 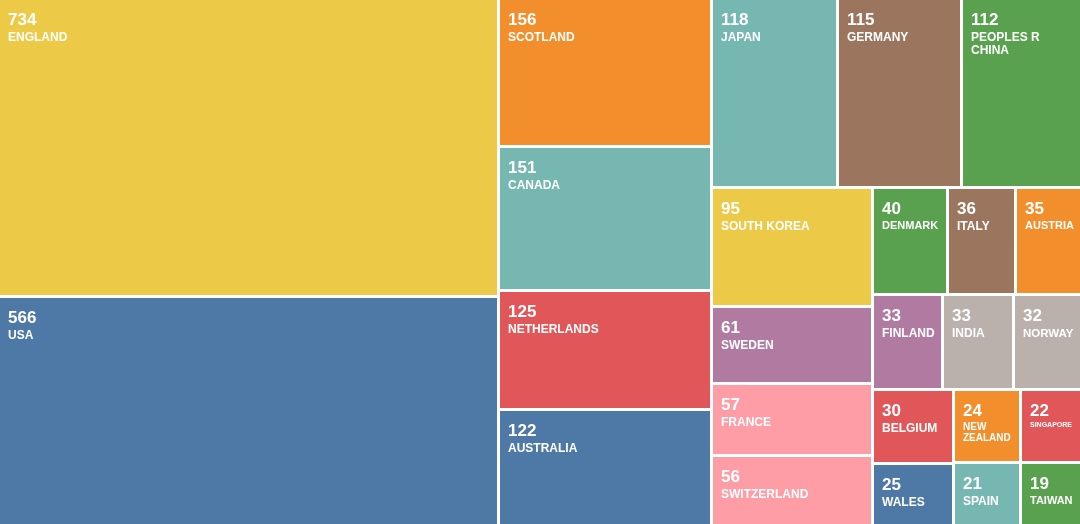 I want to click on data-label: 61, so click(x=730, y=327).